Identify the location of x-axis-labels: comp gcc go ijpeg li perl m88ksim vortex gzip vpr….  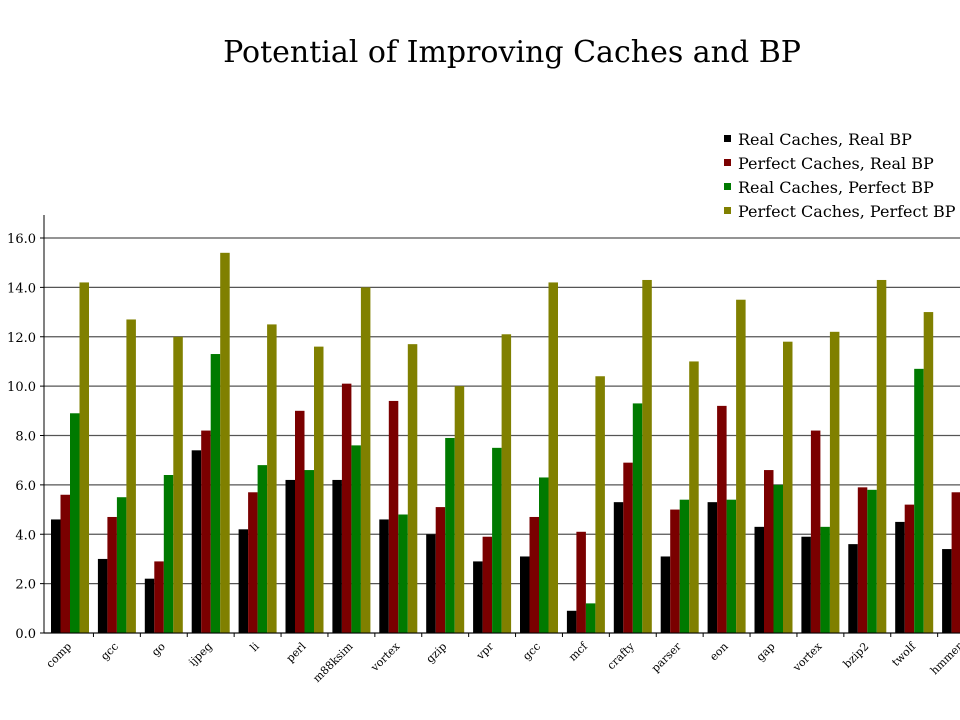
(502, 659).